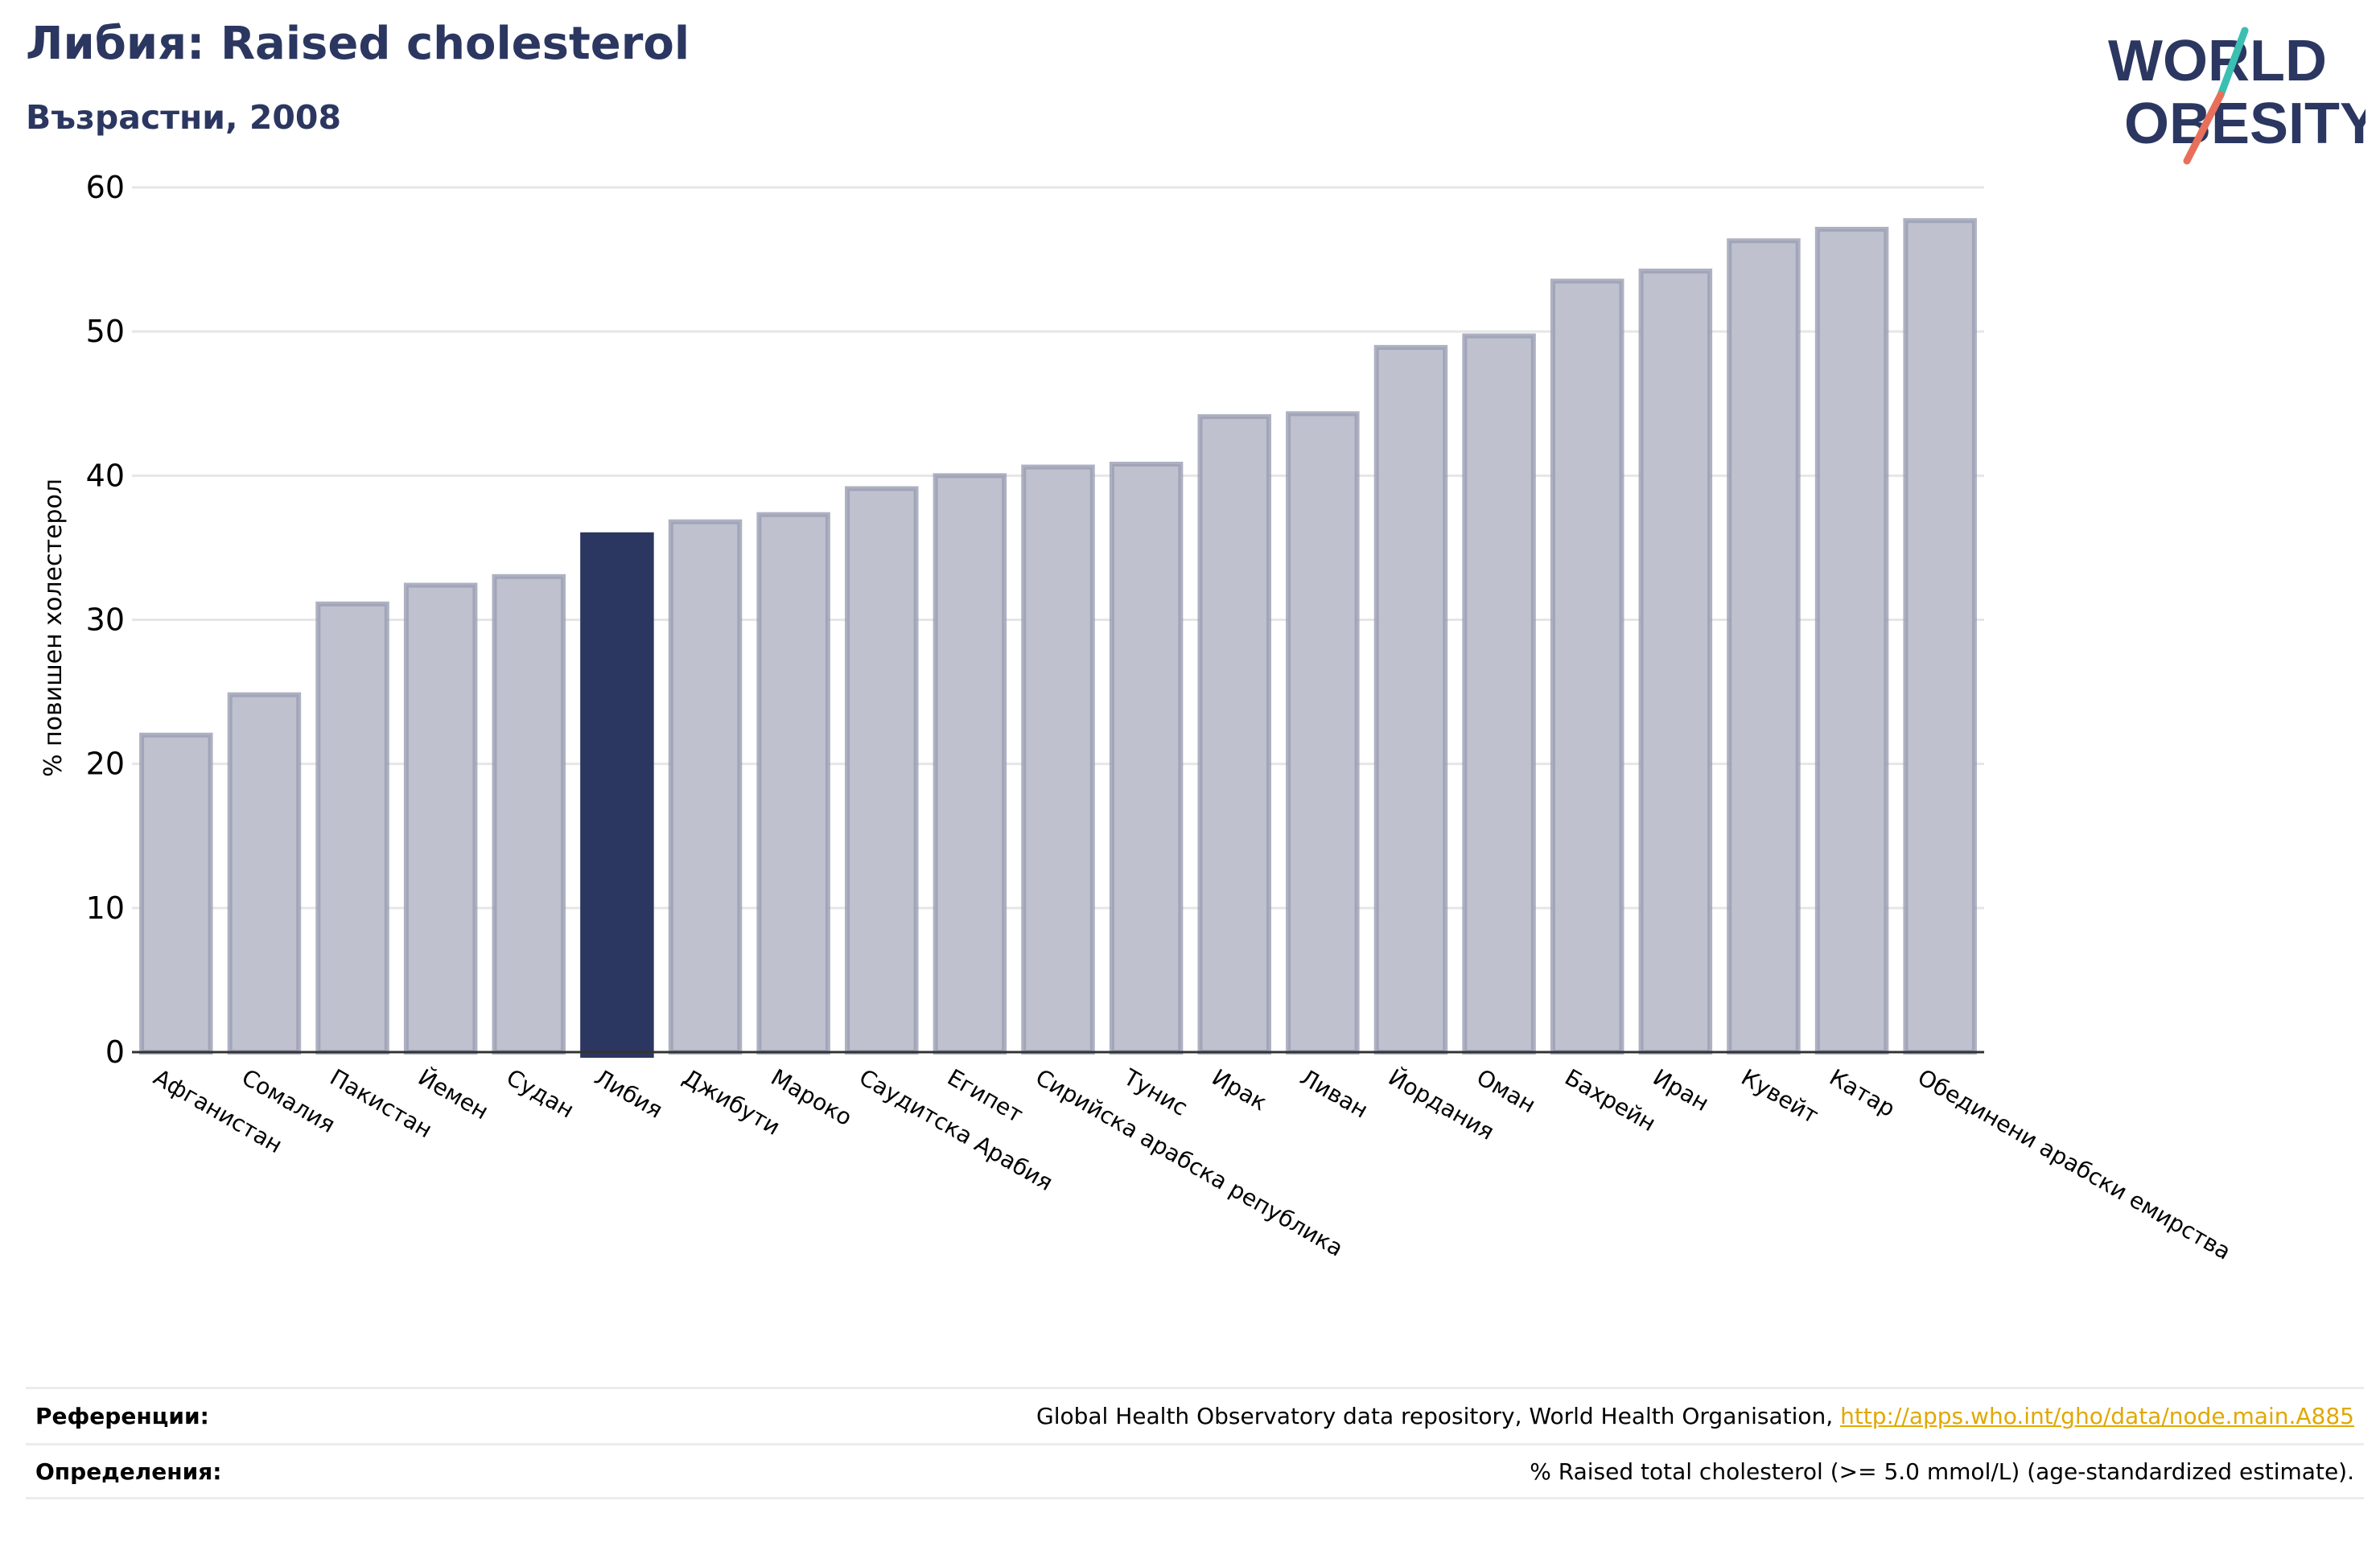 This screenshot has height=1542, width=2380. Describe the element at coordinates (115, 1052) in the screenshot. I see `y-tick-label: 0` at that location.